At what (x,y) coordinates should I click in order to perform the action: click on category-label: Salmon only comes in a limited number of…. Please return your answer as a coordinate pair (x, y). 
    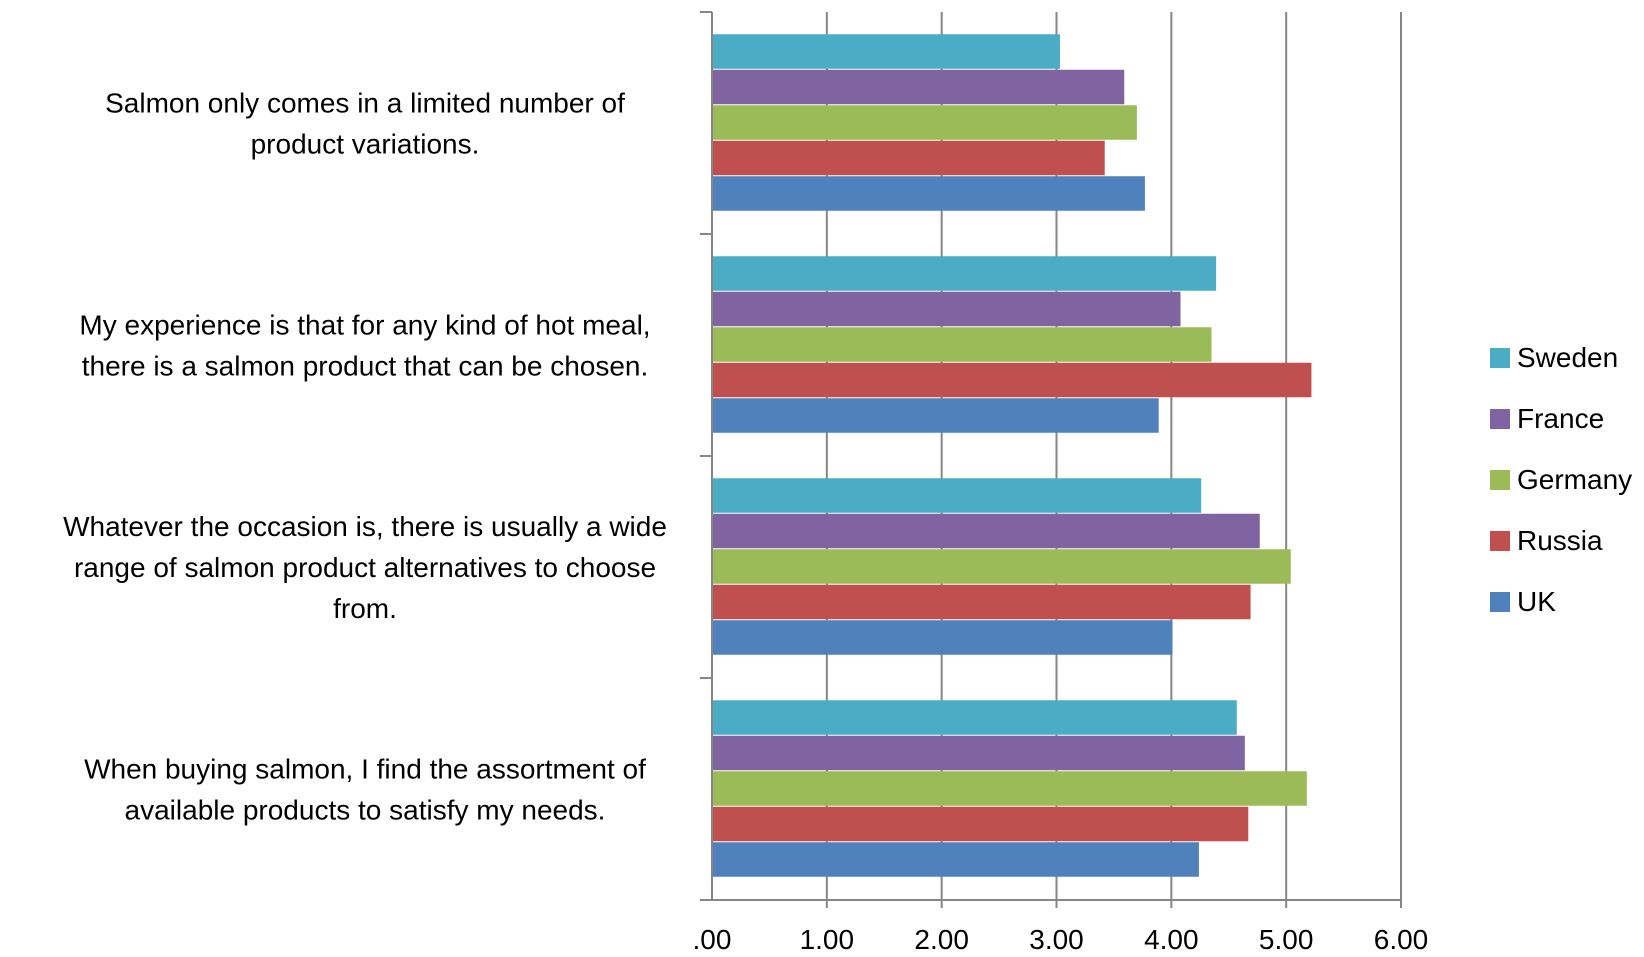
    Looking at the image, I should click on (365, 124).